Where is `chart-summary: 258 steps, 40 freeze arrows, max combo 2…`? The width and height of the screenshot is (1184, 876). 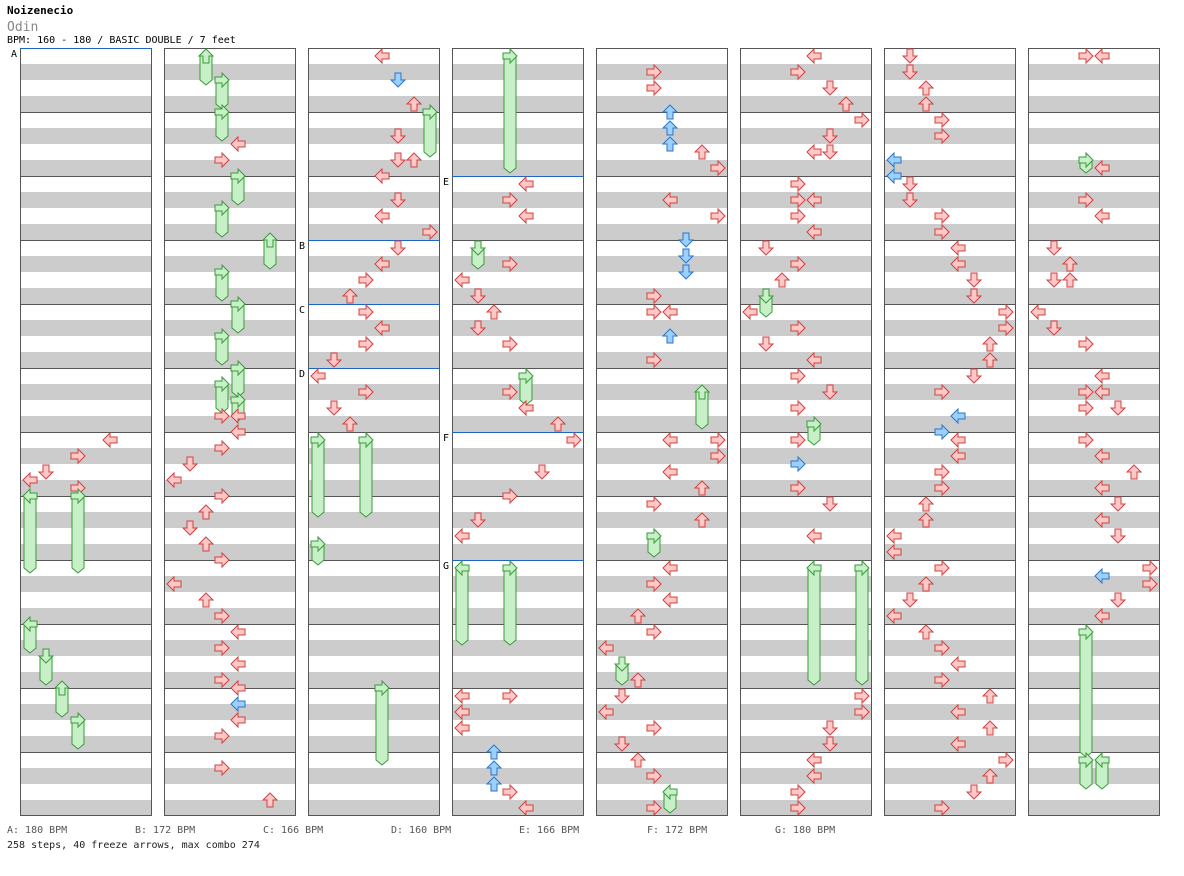 chart-summary: 258 steps, 40 freeze arrows, max combo 2… is located at coordinates (133, 845).